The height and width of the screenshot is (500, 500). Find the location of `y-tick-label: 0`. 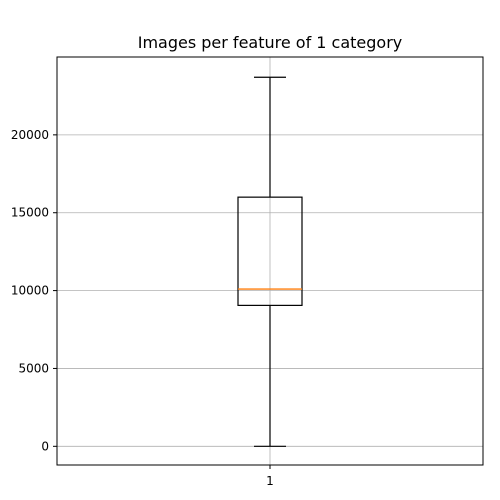

y-tick-label: 0 is located at coordinates (45, 446).